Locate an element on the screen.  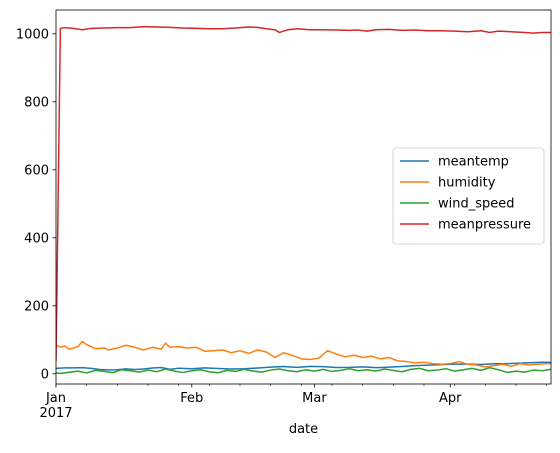
x-axis-title: date is located at coordinates (303, 429).